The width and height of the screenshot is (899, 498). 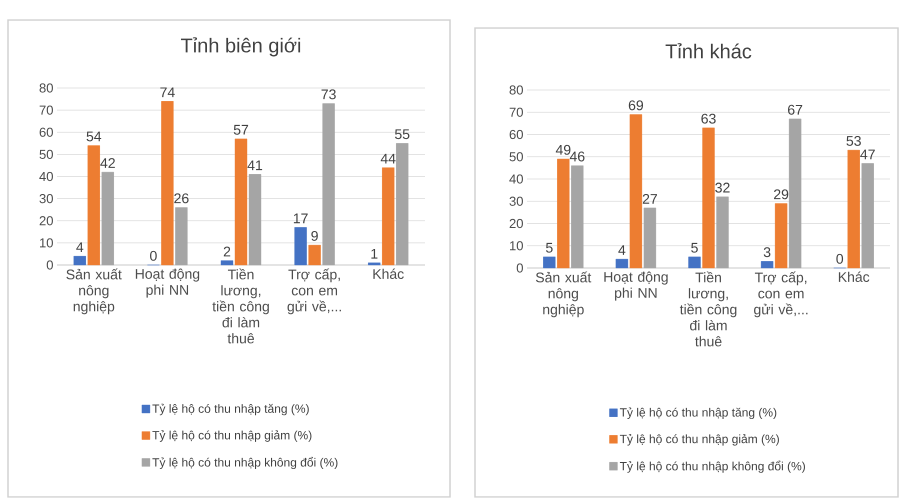 I want to click on chart-title: Tỉnh biên giới, so click(x=240, y=47).